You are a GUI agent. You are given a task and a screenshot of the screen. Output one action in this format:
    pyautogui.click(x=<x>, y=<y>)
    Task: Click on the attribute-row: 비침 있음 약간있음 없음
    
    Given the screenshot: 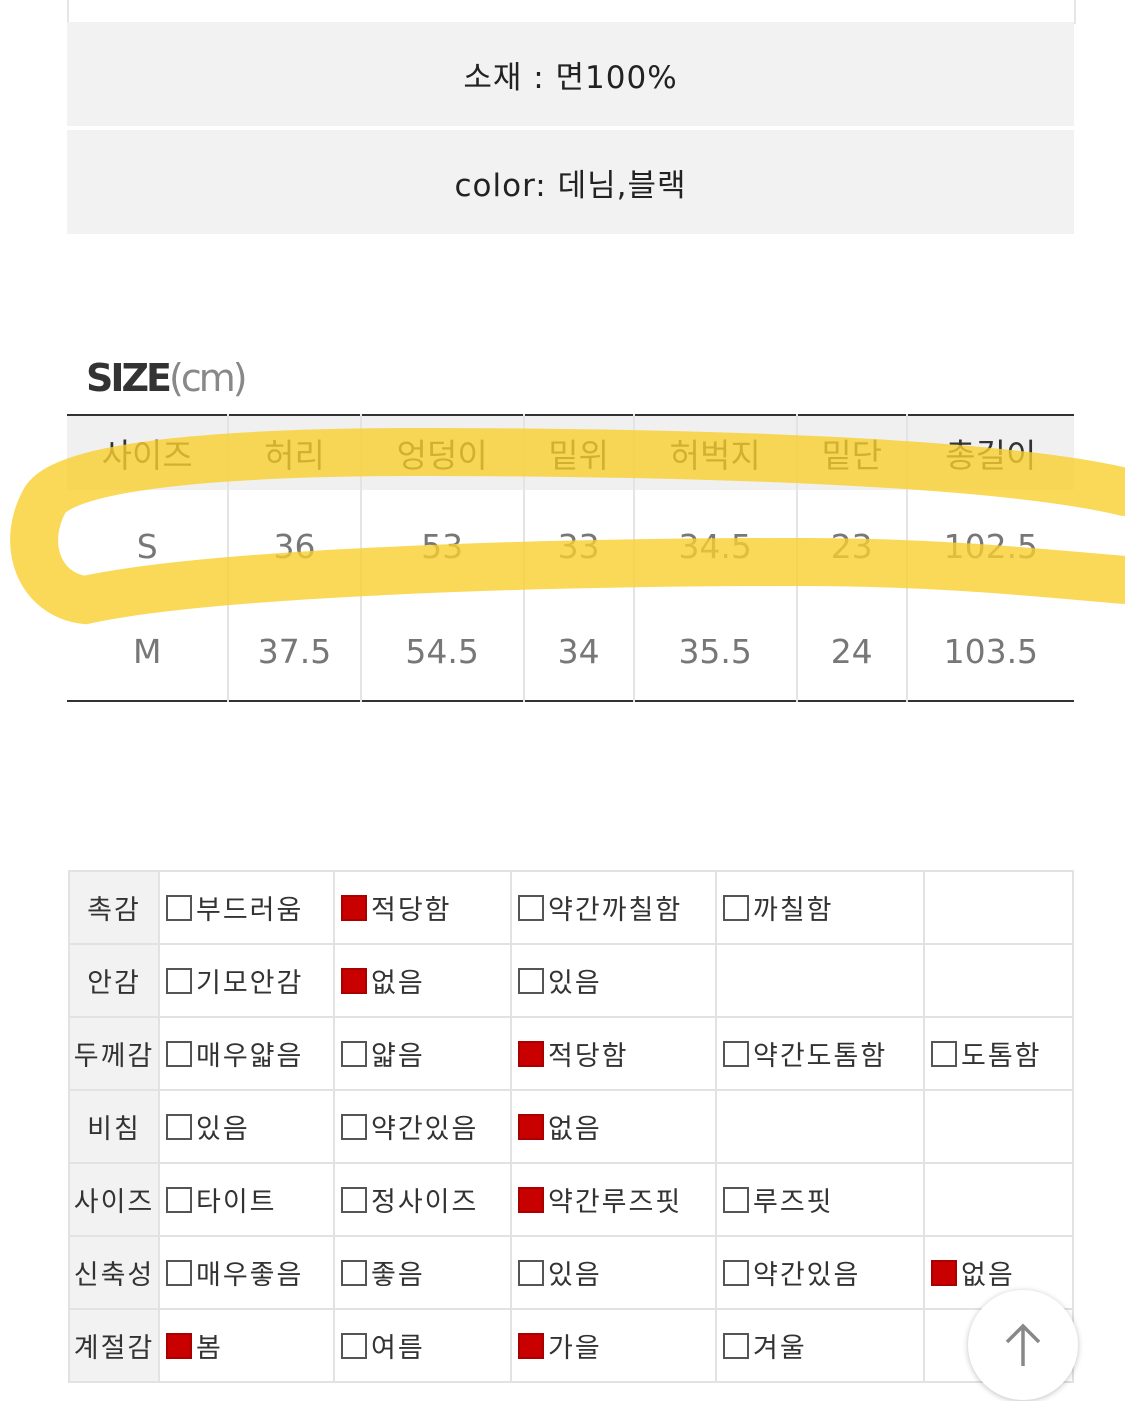 What is the action you would take?
    pyautogui.click(x=571, y=1126)
    